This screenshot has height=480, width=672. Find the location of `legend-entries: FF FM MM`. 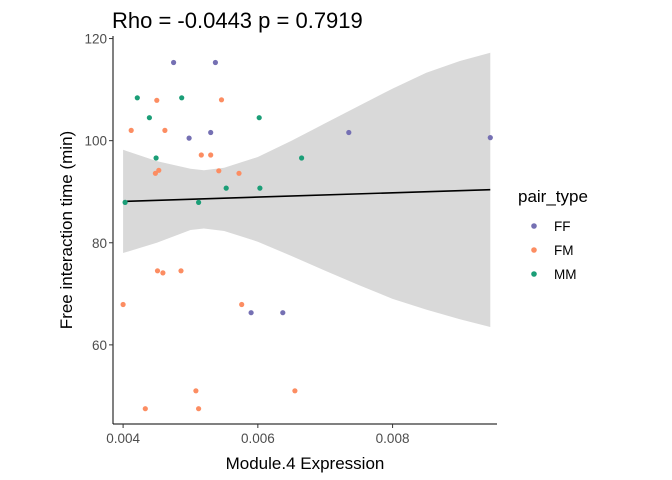

legend-entries: FF FM MM is located at coordinates (554, 250).